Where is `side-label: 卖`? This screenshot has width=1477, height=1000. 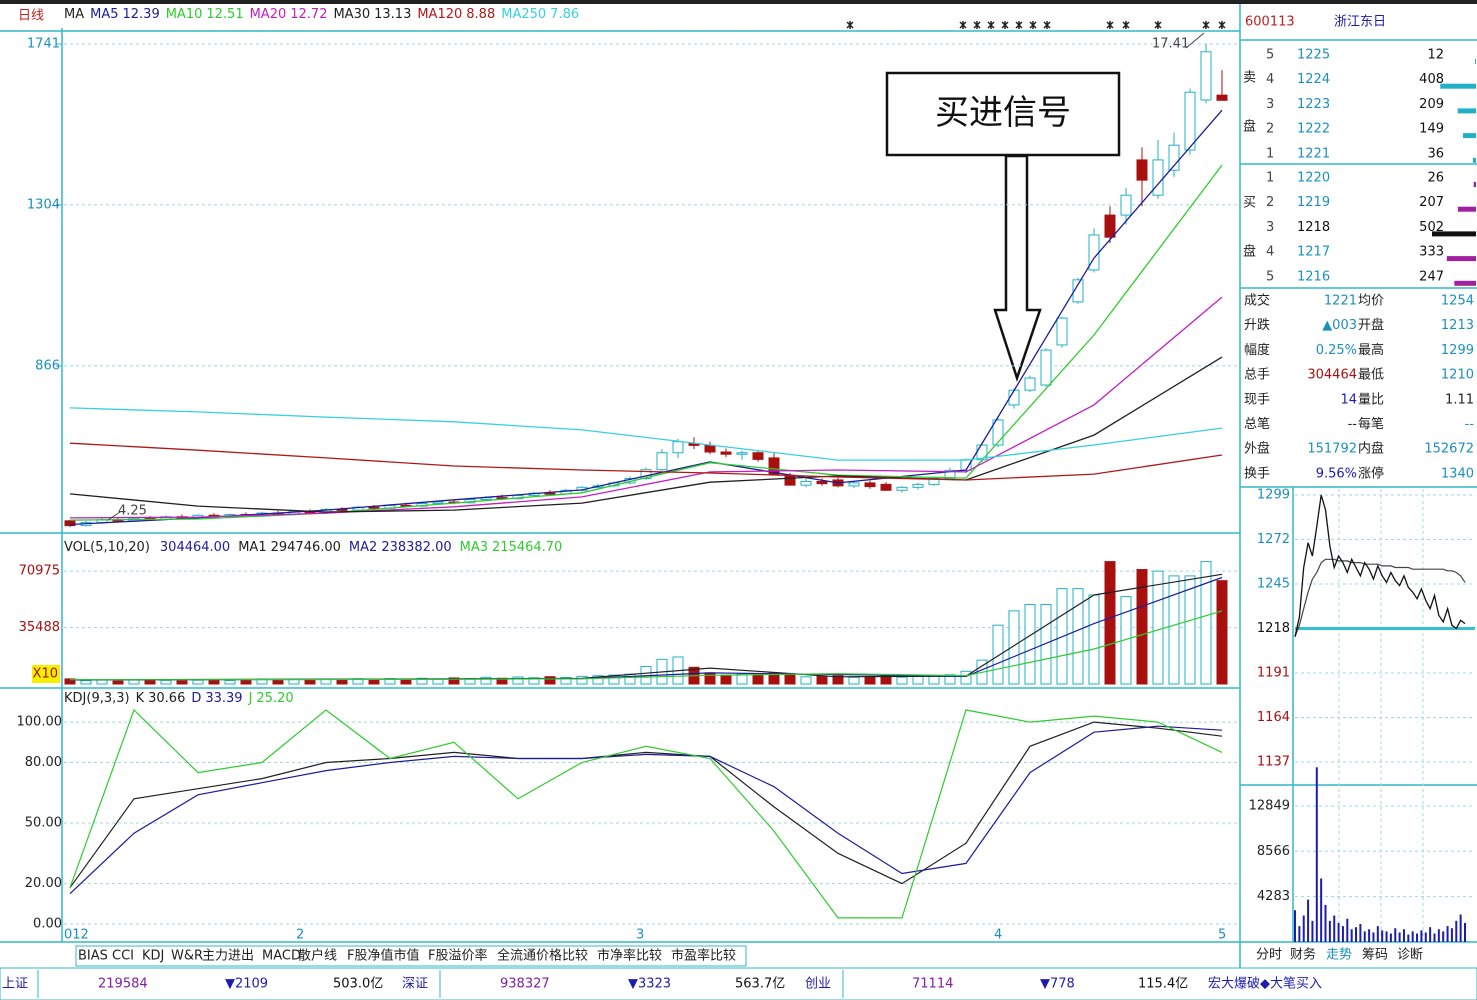
side-label: 卖 is located at coordinates (1249, 78).